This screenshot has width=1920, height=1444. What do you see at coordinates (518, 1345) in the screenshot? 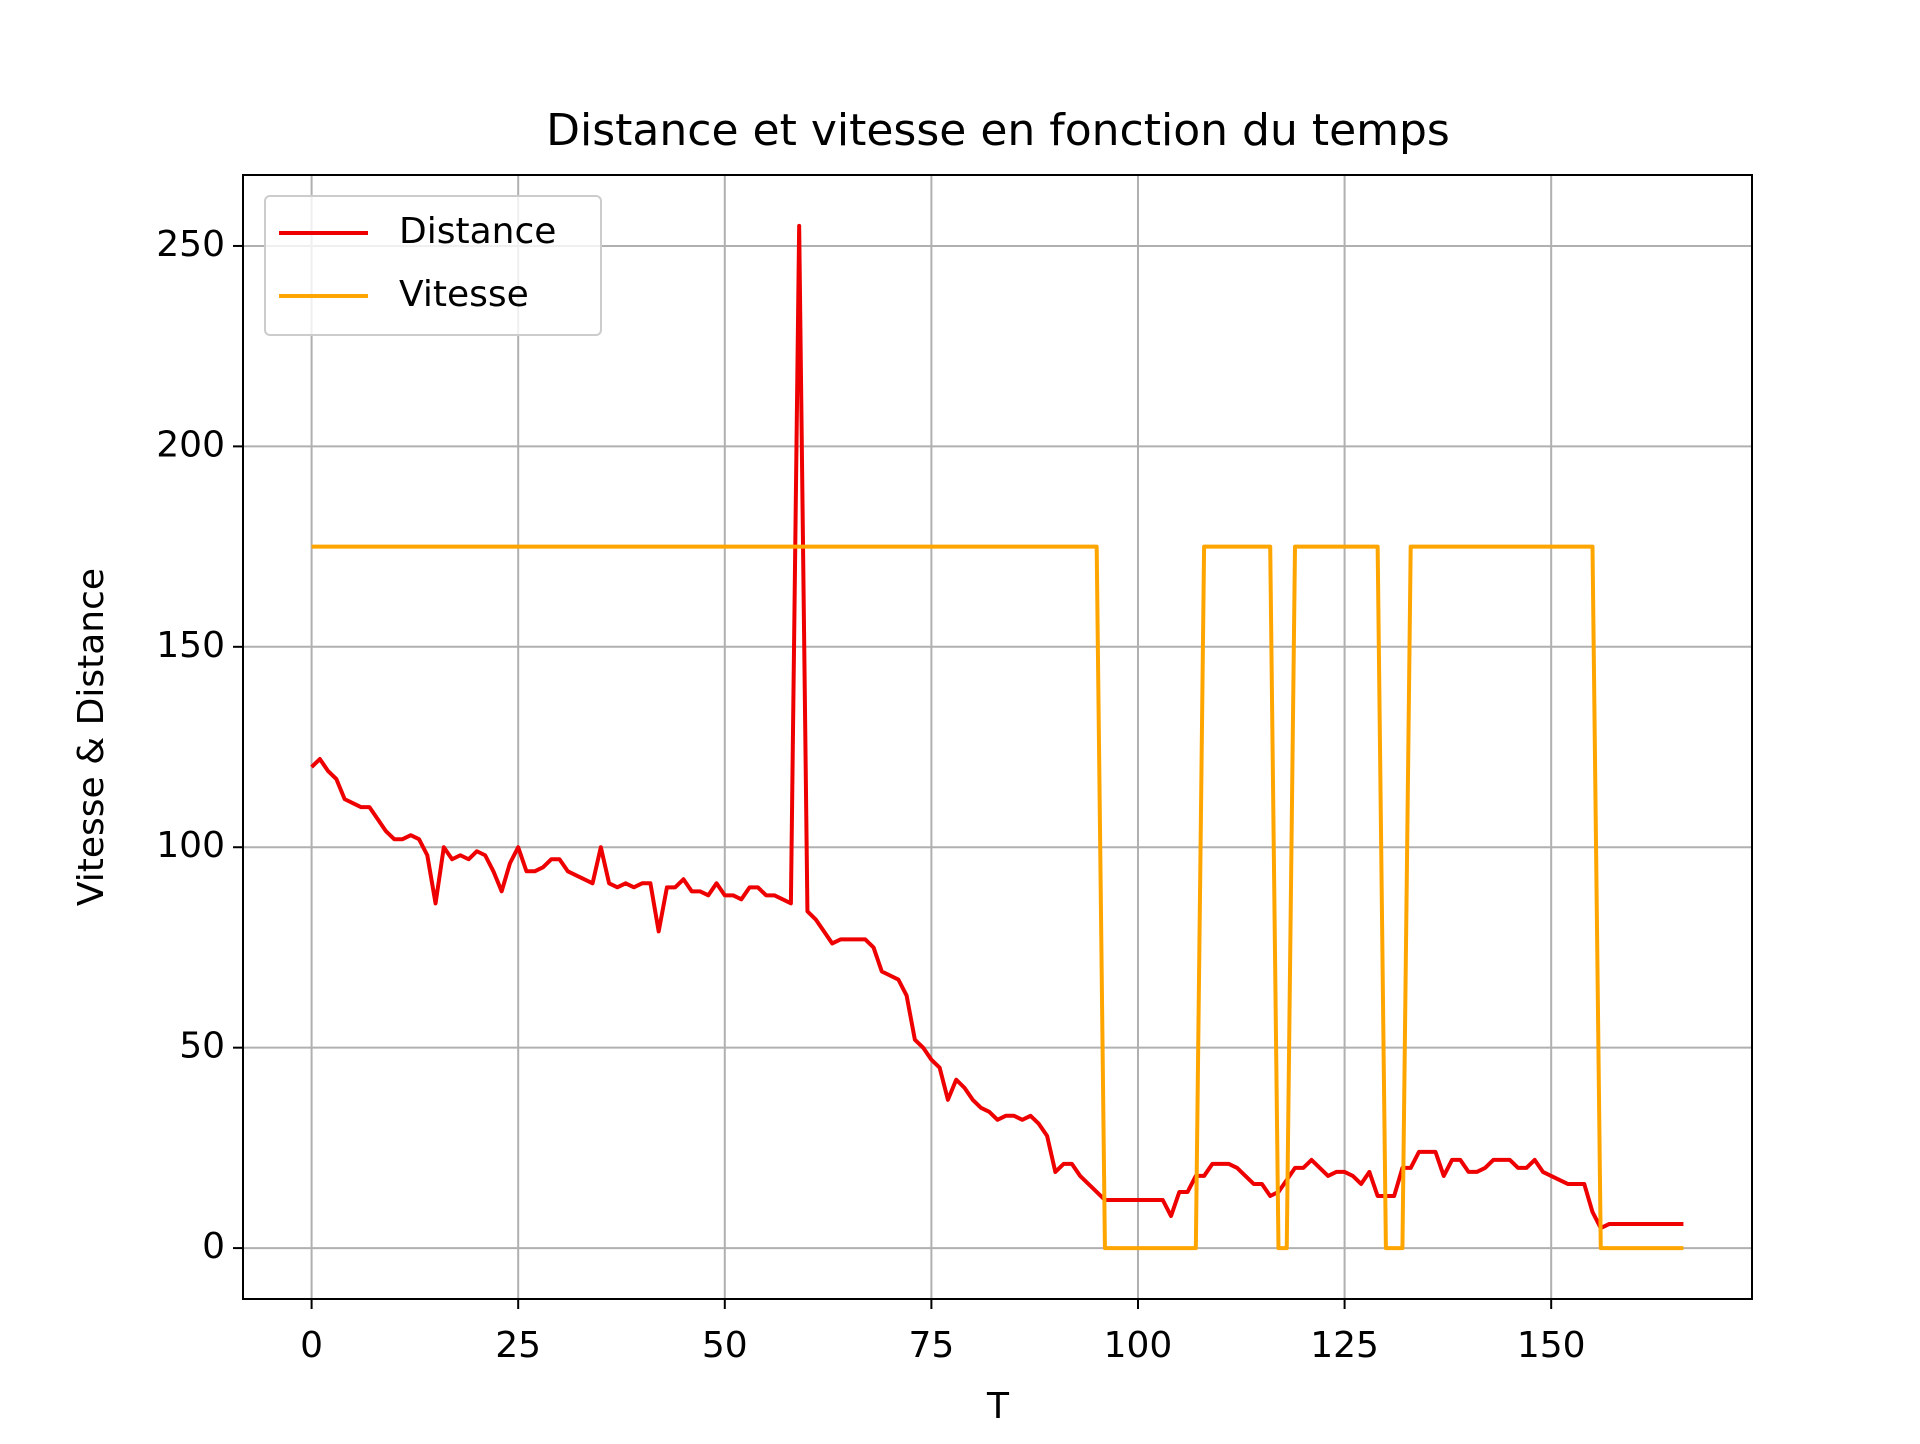
I see `x-tick-label: 25` at bounding box center [518, 1345].